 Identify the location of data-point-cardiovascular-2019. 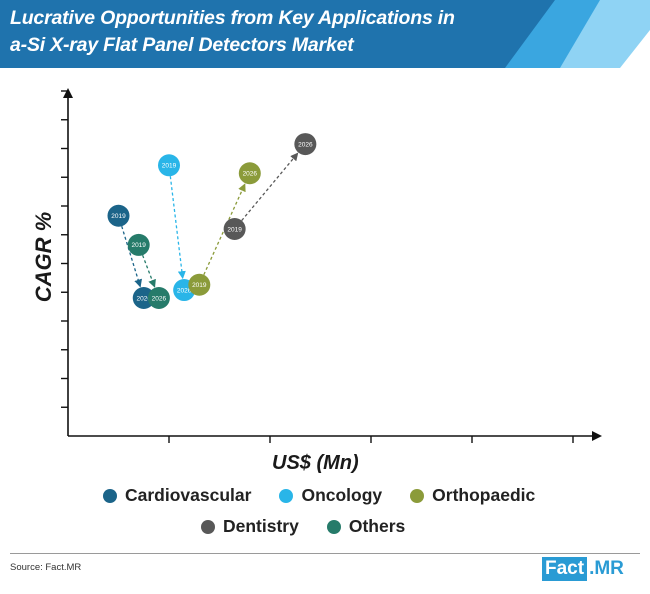
(118, 215).